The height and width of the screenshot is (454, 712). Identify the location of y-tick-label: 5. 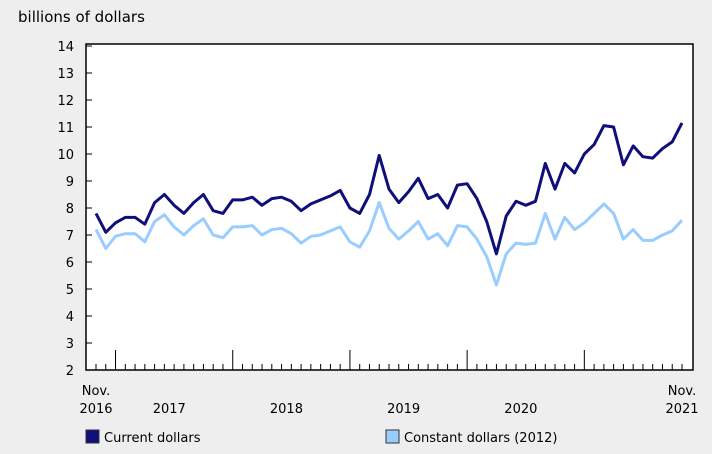
(70, 290).